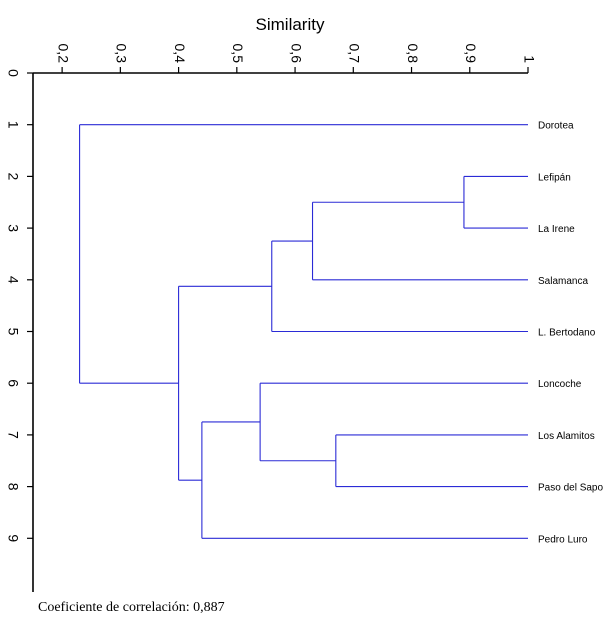 This screenshot has width=609, height=621. I want to click on leaf-label: Pedro Luro, so click(563, 539).